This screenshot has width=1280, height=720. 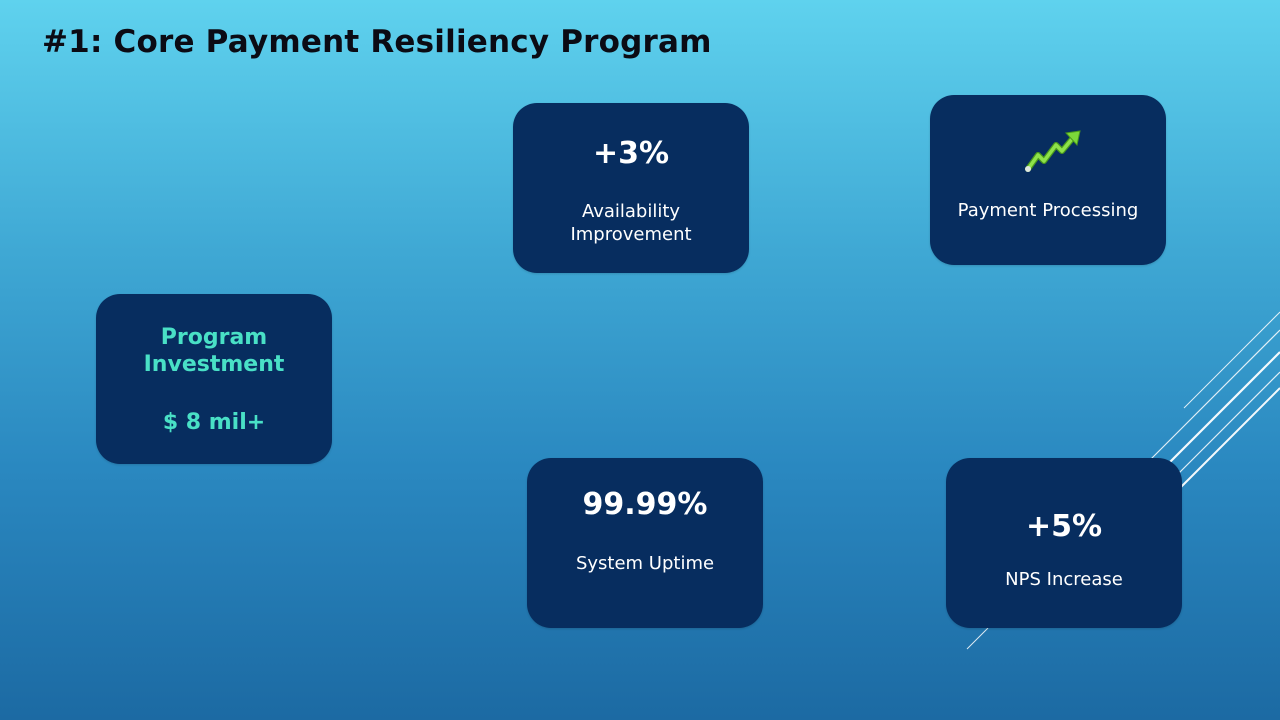 What do you see at coordinates (214, 422) in the screenshot?
I see `investment-amount: $ 8 mil+` at bounding box center [214, 422].